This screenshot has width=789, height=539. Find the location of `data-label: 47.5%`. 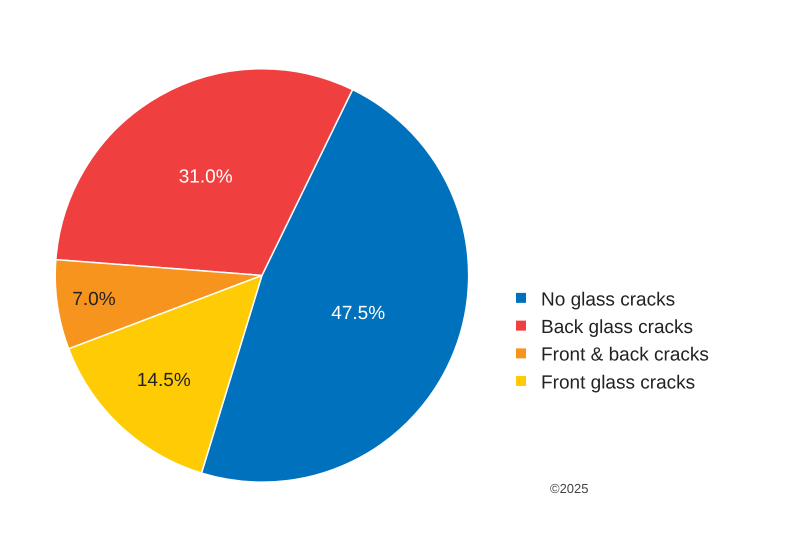

data-label: 47.5% is located at coordinates (358, 313).